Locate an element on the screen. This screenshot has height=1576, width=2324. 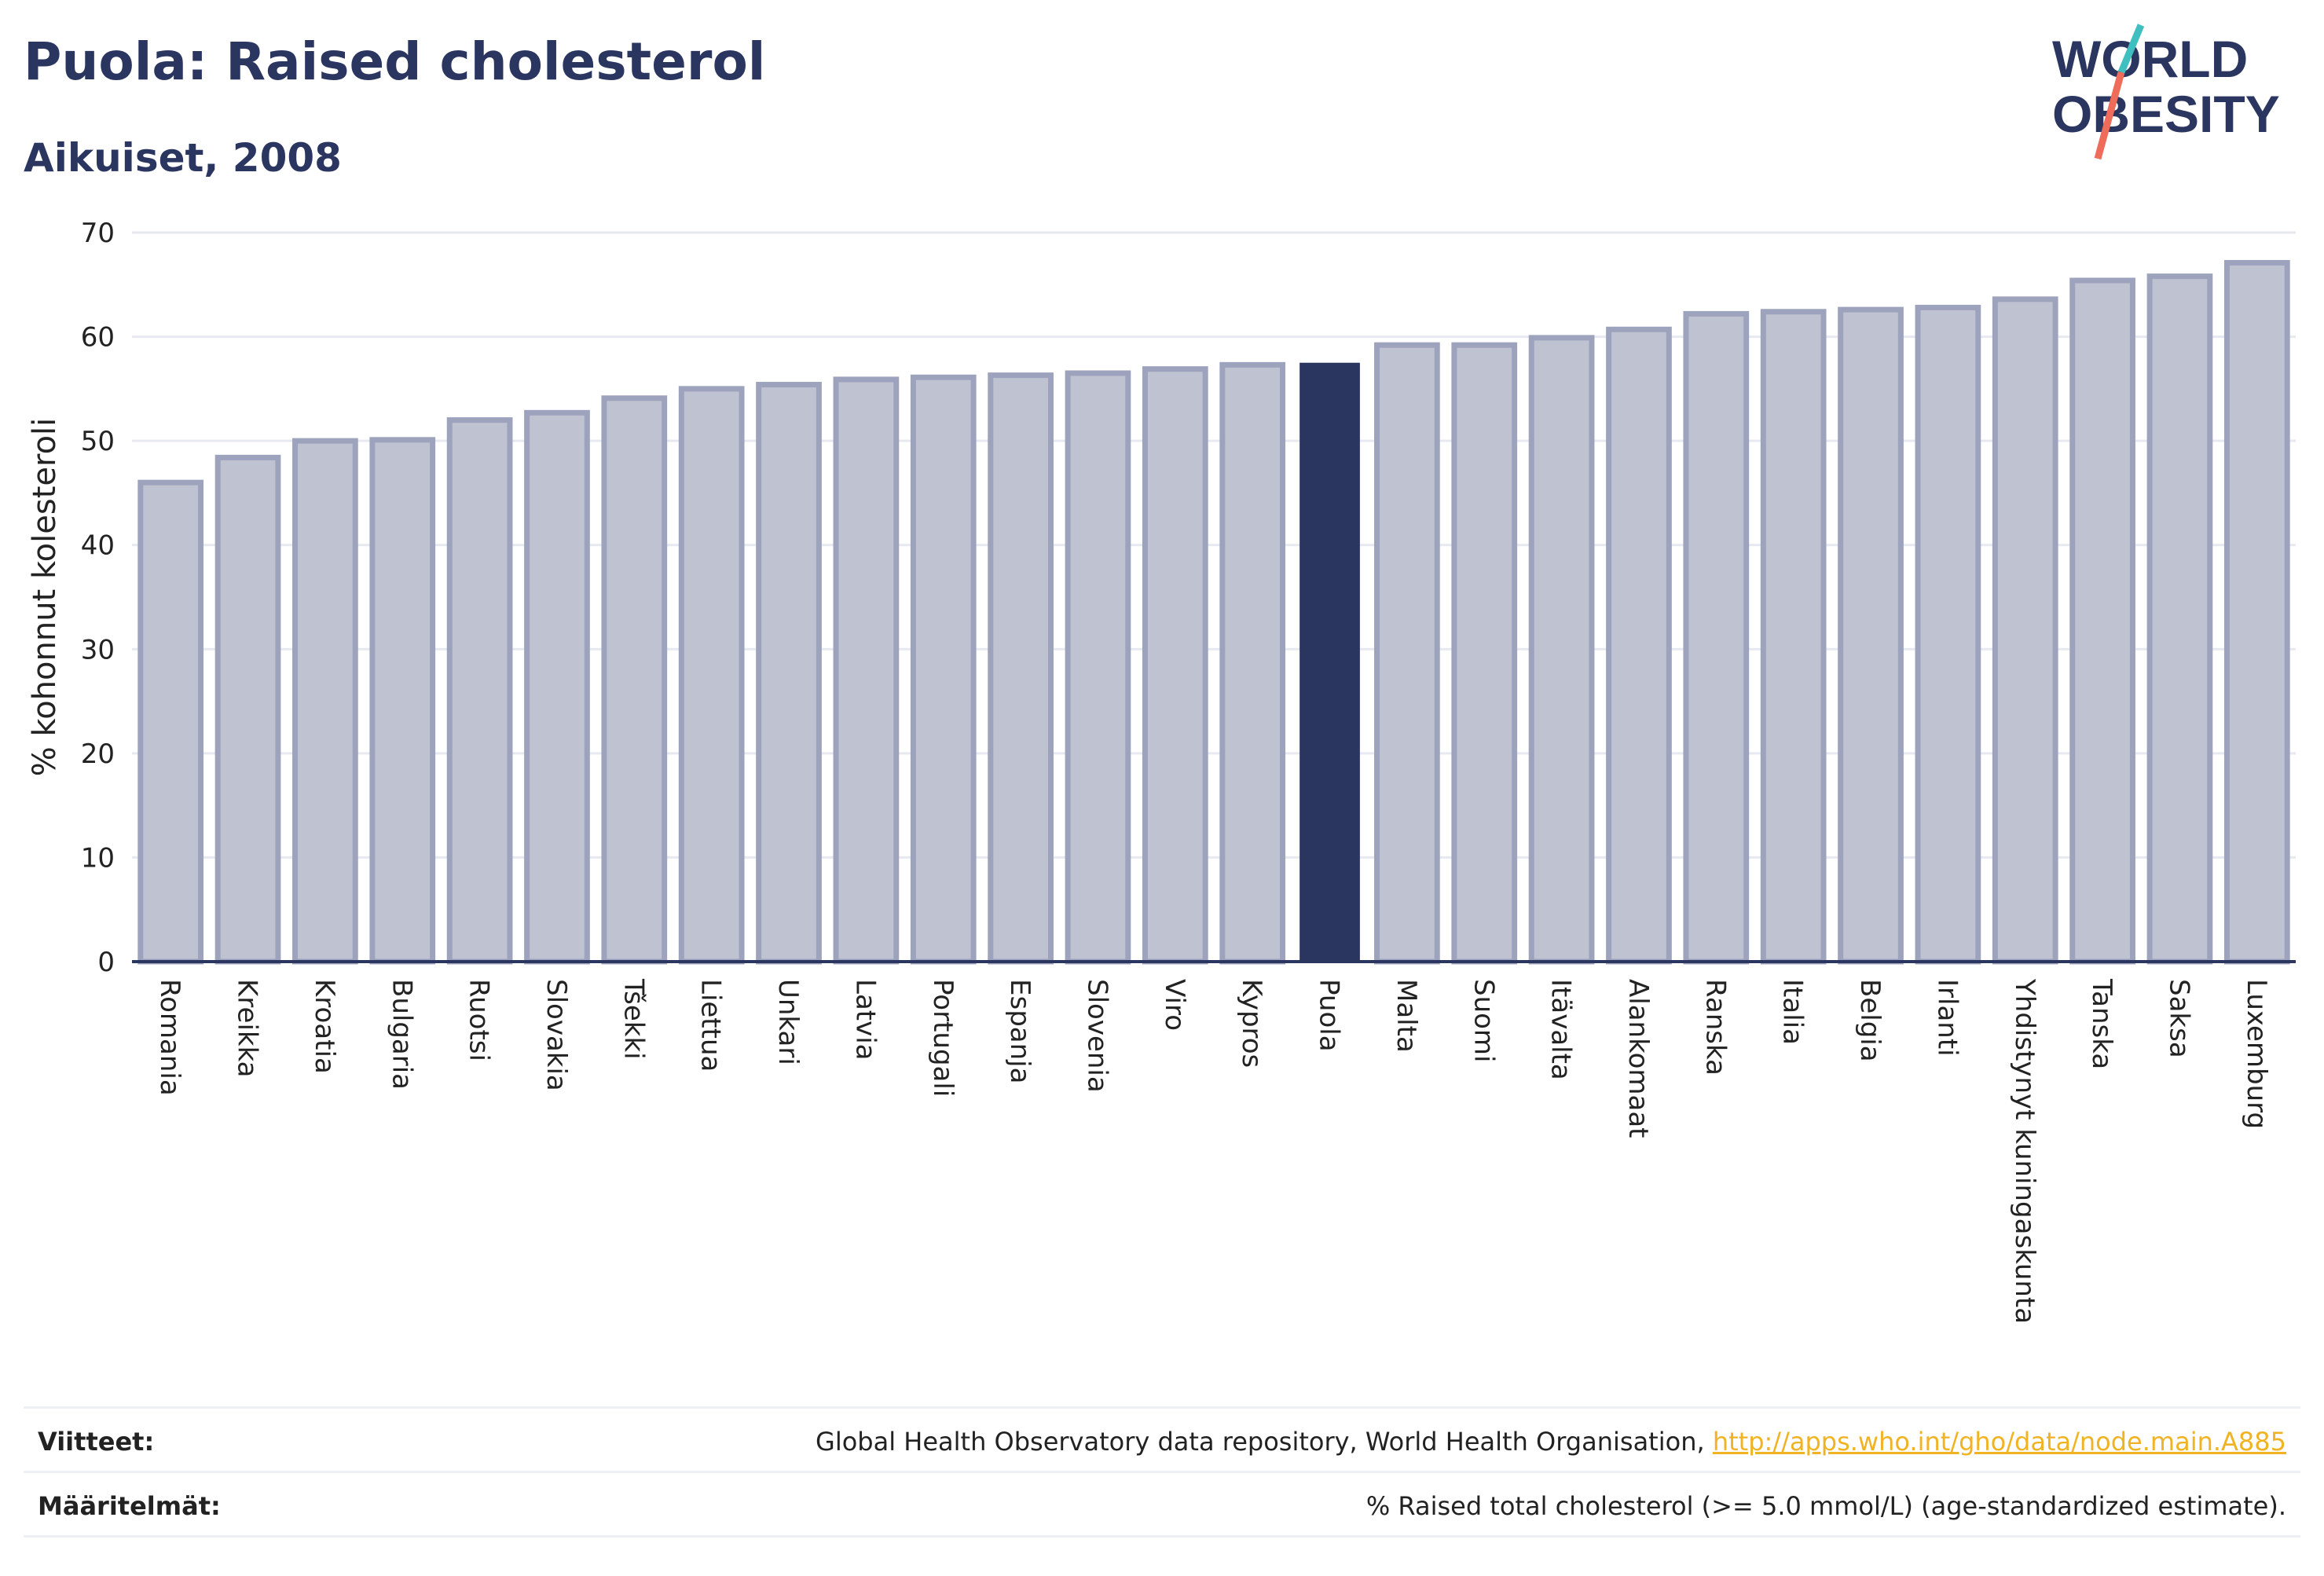
x-tick-label: Unkari is located at coordinates (788, 1022).